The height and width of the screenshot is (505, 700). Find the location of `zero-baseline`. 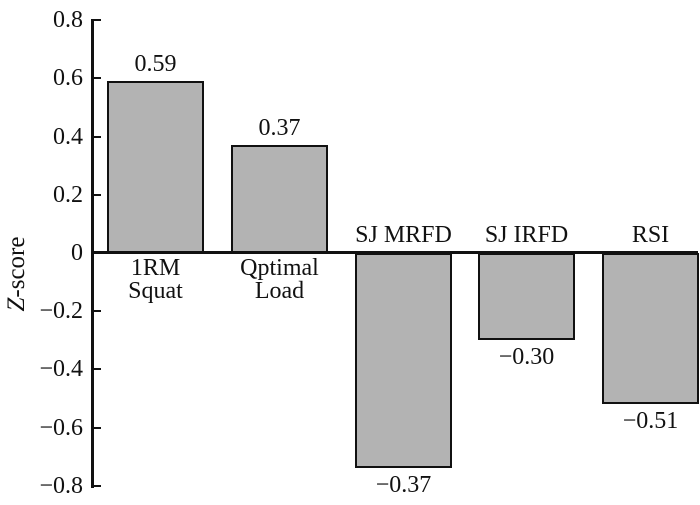

zero-baseline is located at coordinates (394, 252).